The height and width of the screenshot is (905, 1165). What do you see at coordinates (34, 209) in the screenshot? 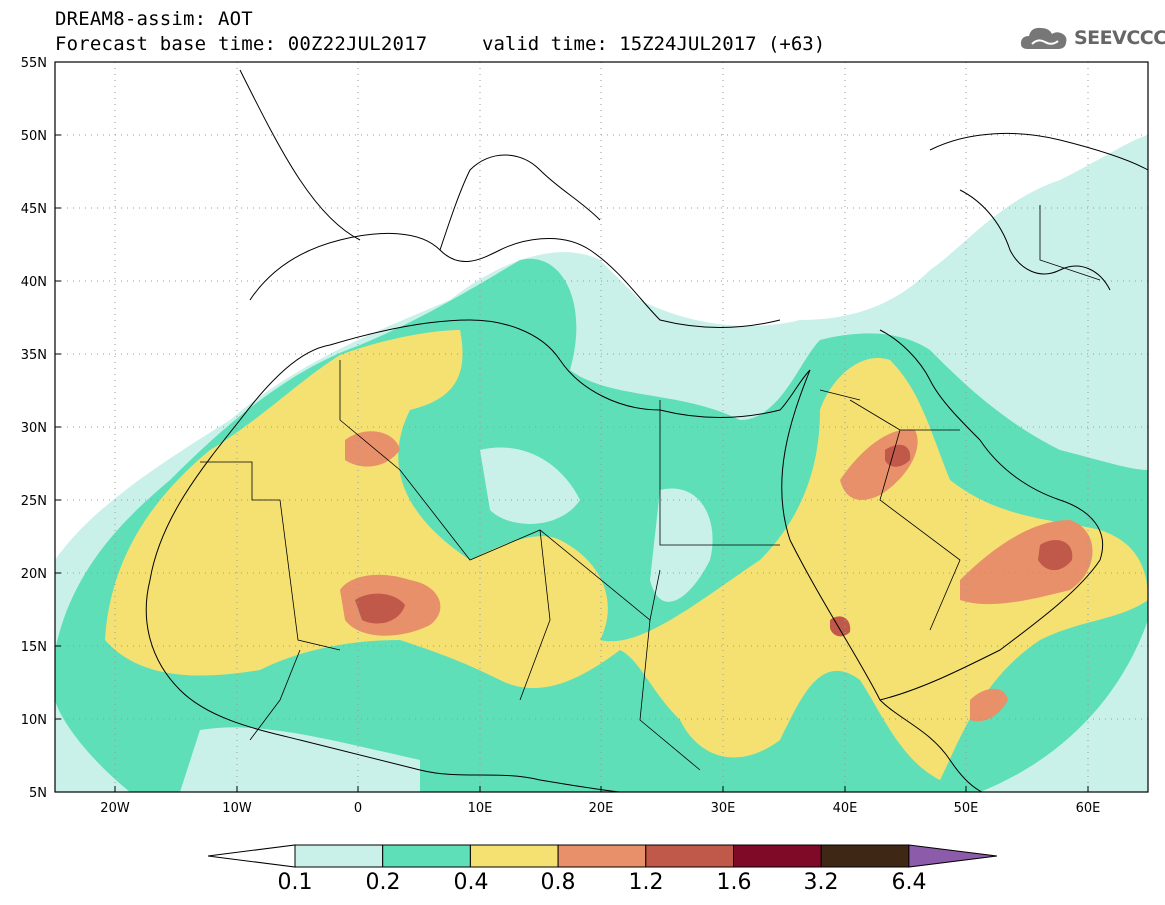
I see `lat-label: 45N` at bounding box center [34, 209].